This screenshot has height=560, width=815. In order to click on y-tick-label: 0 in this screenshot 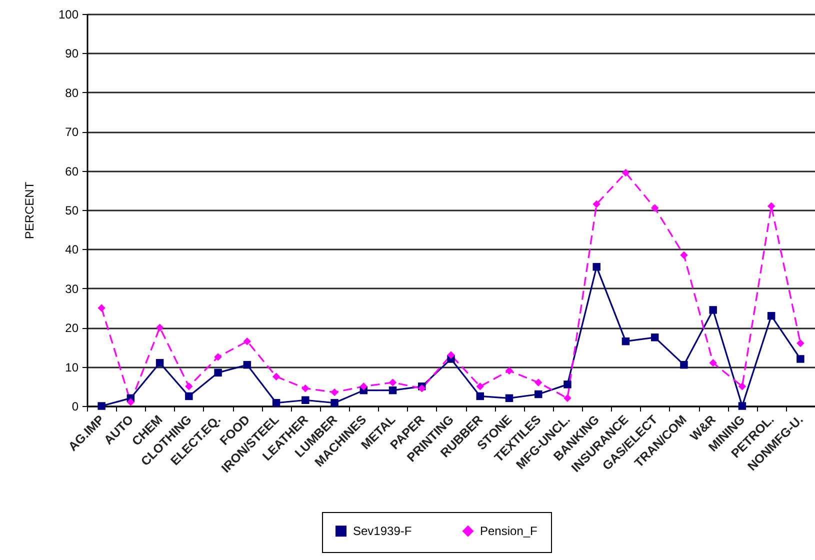, I will do `click(75, 407)`.